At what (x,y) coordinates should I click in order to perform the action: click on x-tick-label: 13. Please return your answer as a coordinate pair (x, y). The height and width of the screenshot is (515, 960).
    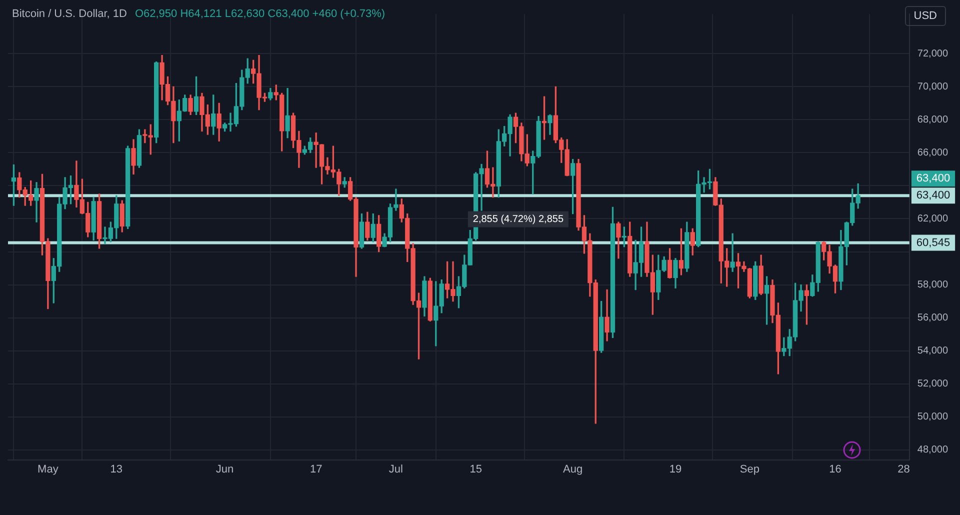
    Looking at the image, I should click on (116, 469).